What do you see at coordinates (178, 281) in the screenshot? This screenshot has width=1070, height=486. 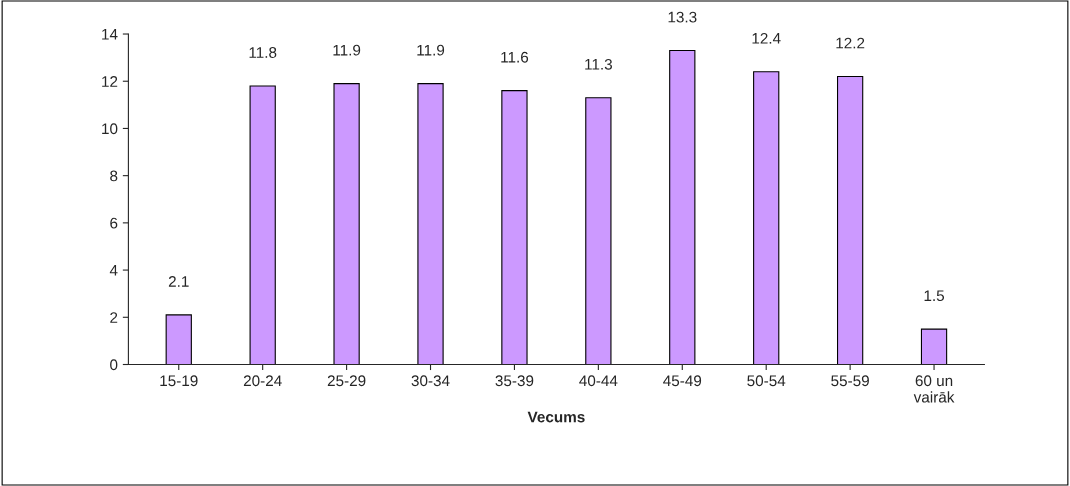 I see `data-label: 2.1` at bounding box center [178, 281].